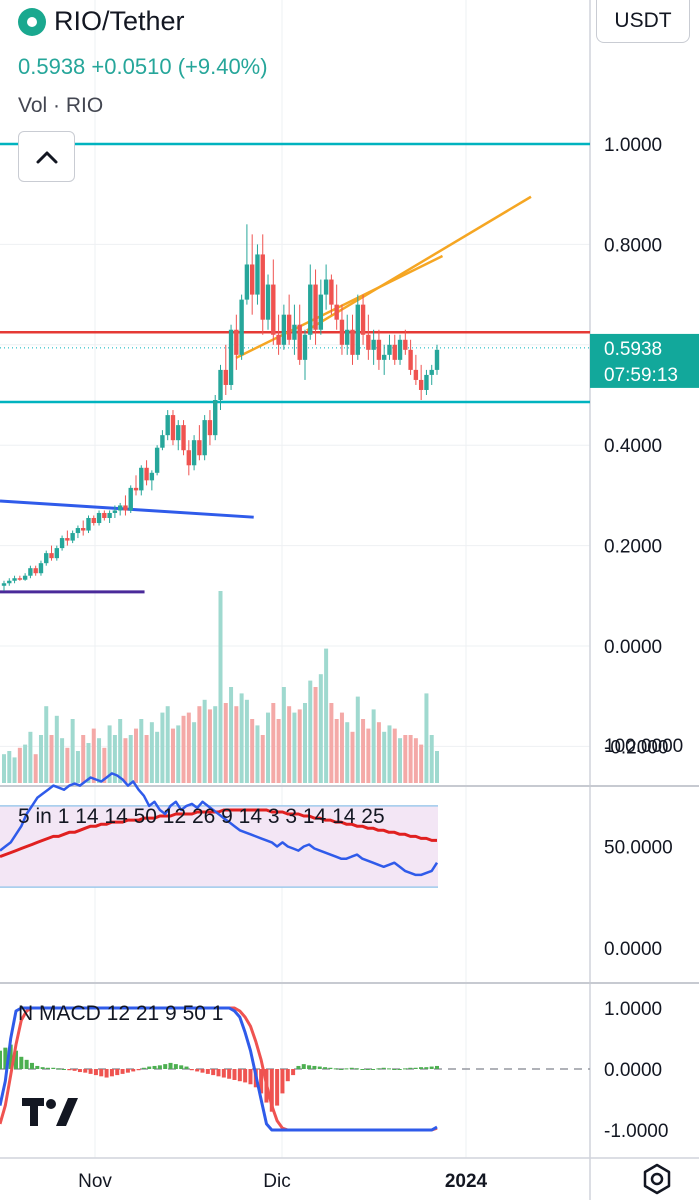  I want to click on macd-tick-label: -1.0000, so click(636, 1131).